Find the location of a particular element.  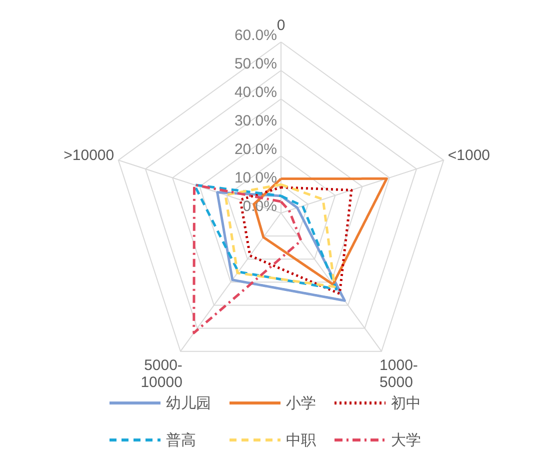

y-tick-label: 10.0% is located at coordinates (255, 178).